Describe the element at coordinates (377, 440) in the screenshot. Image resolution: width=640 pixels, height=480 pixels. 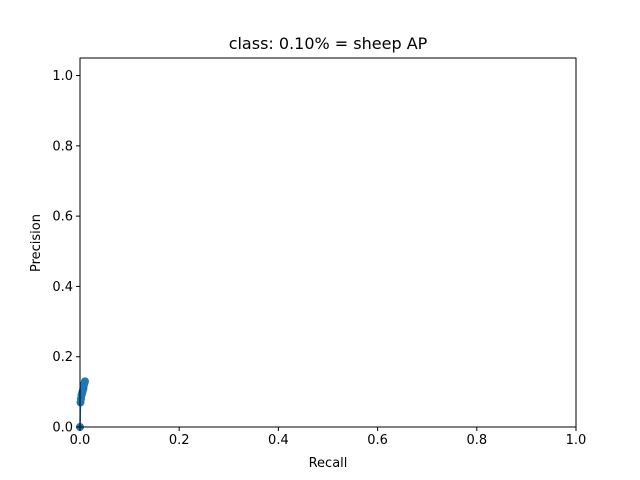
I see `x-tick-label: 0.6` at that location.